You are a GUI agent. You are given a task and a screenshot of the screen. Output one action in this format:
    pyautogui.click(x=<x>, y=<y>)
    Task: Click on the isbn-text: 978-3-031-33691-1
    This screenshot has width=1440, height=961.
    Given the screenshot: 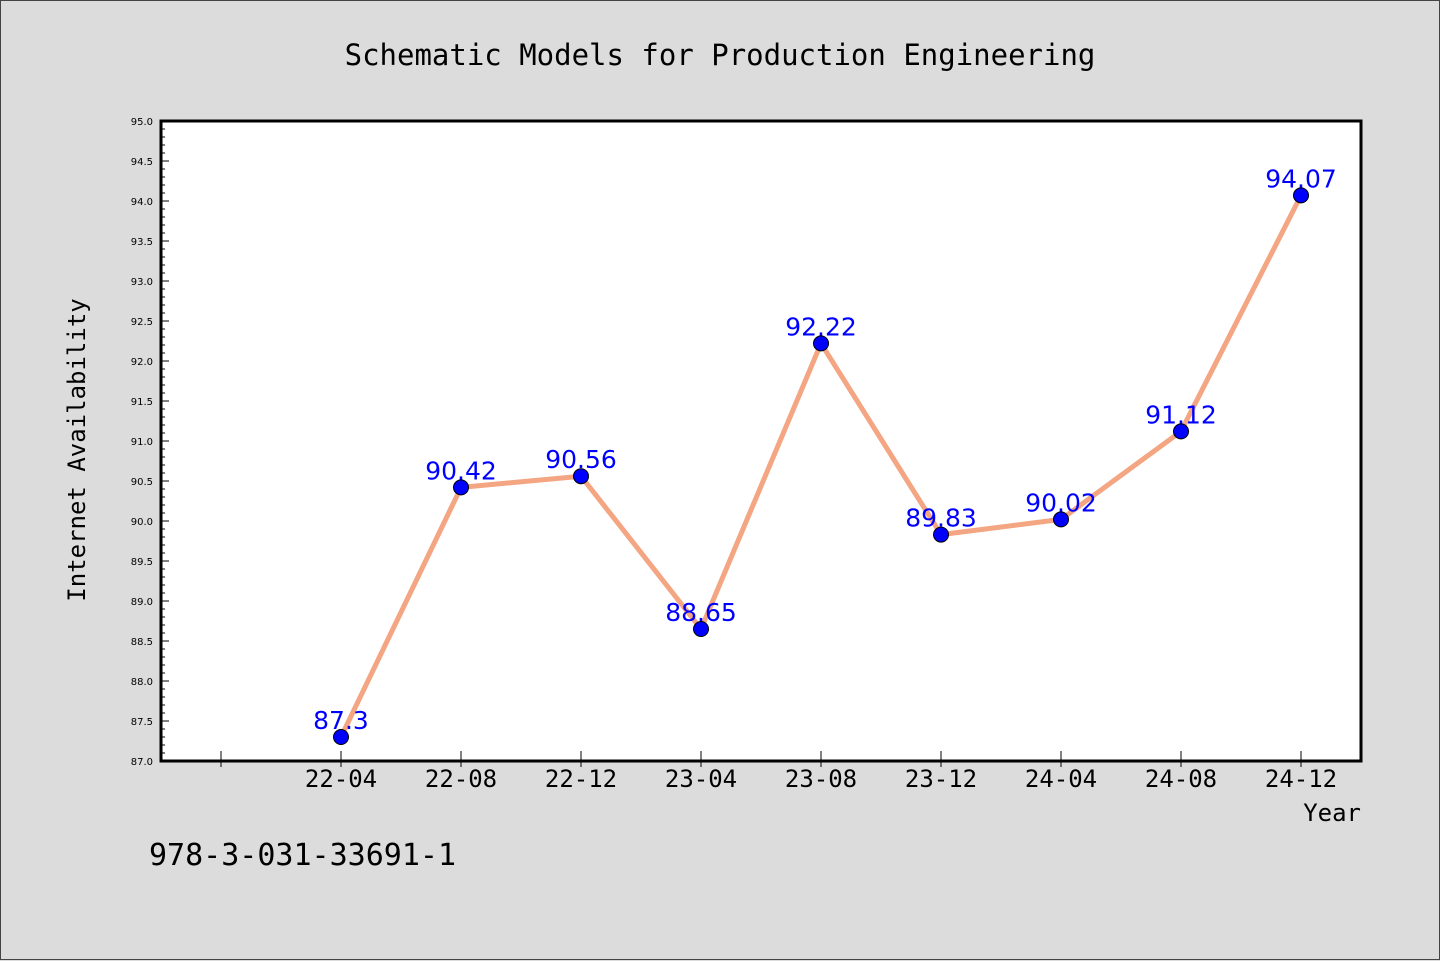 What is the action you would take?
    pyautogui.click(x=302, y=855)
    